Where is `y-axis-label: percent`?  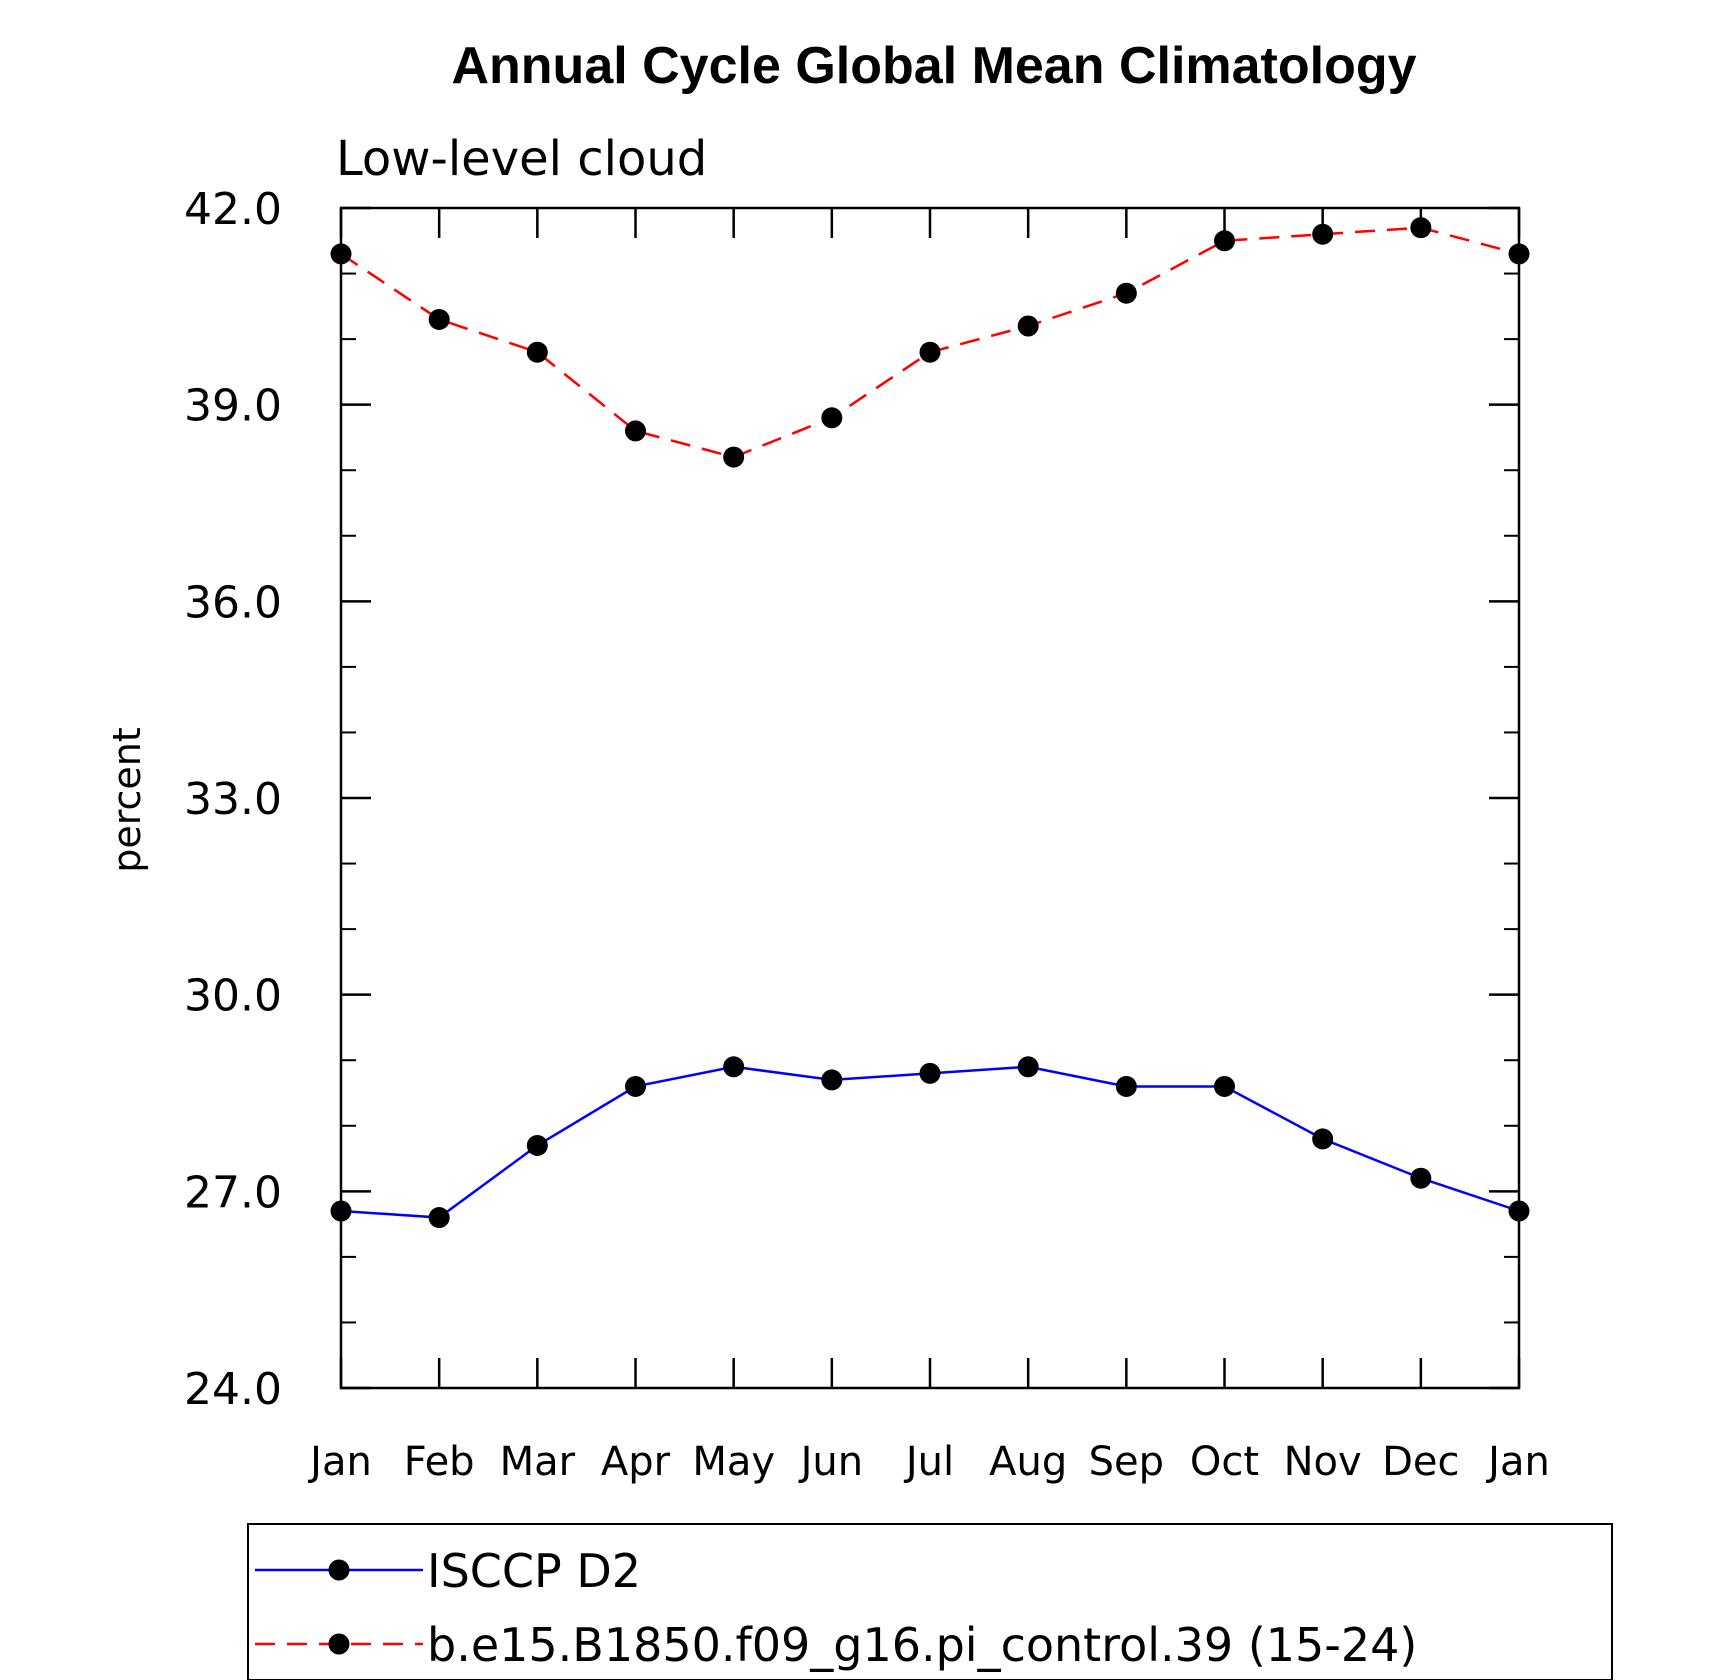 y-axis-label: percent is located at coordinates (127, 800).